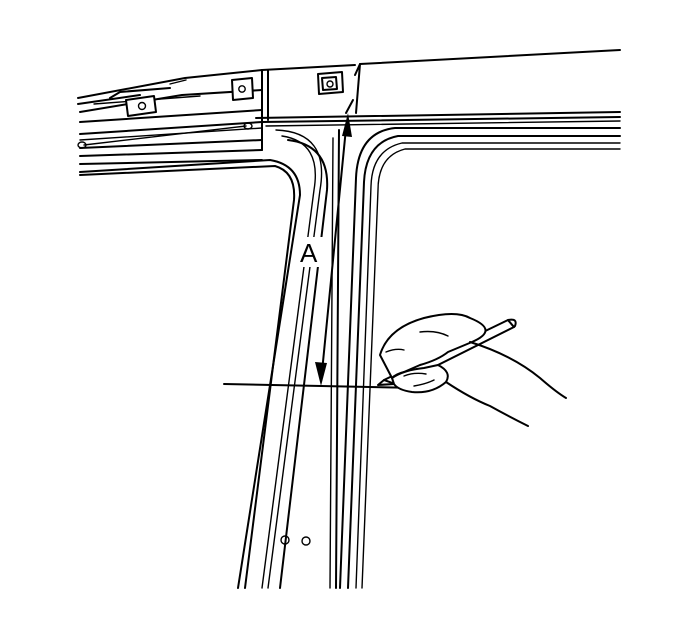  What do you see at coordinates (438, 88) in the screenshot?
I see `roof-panel` at bounding box center [438, 88].